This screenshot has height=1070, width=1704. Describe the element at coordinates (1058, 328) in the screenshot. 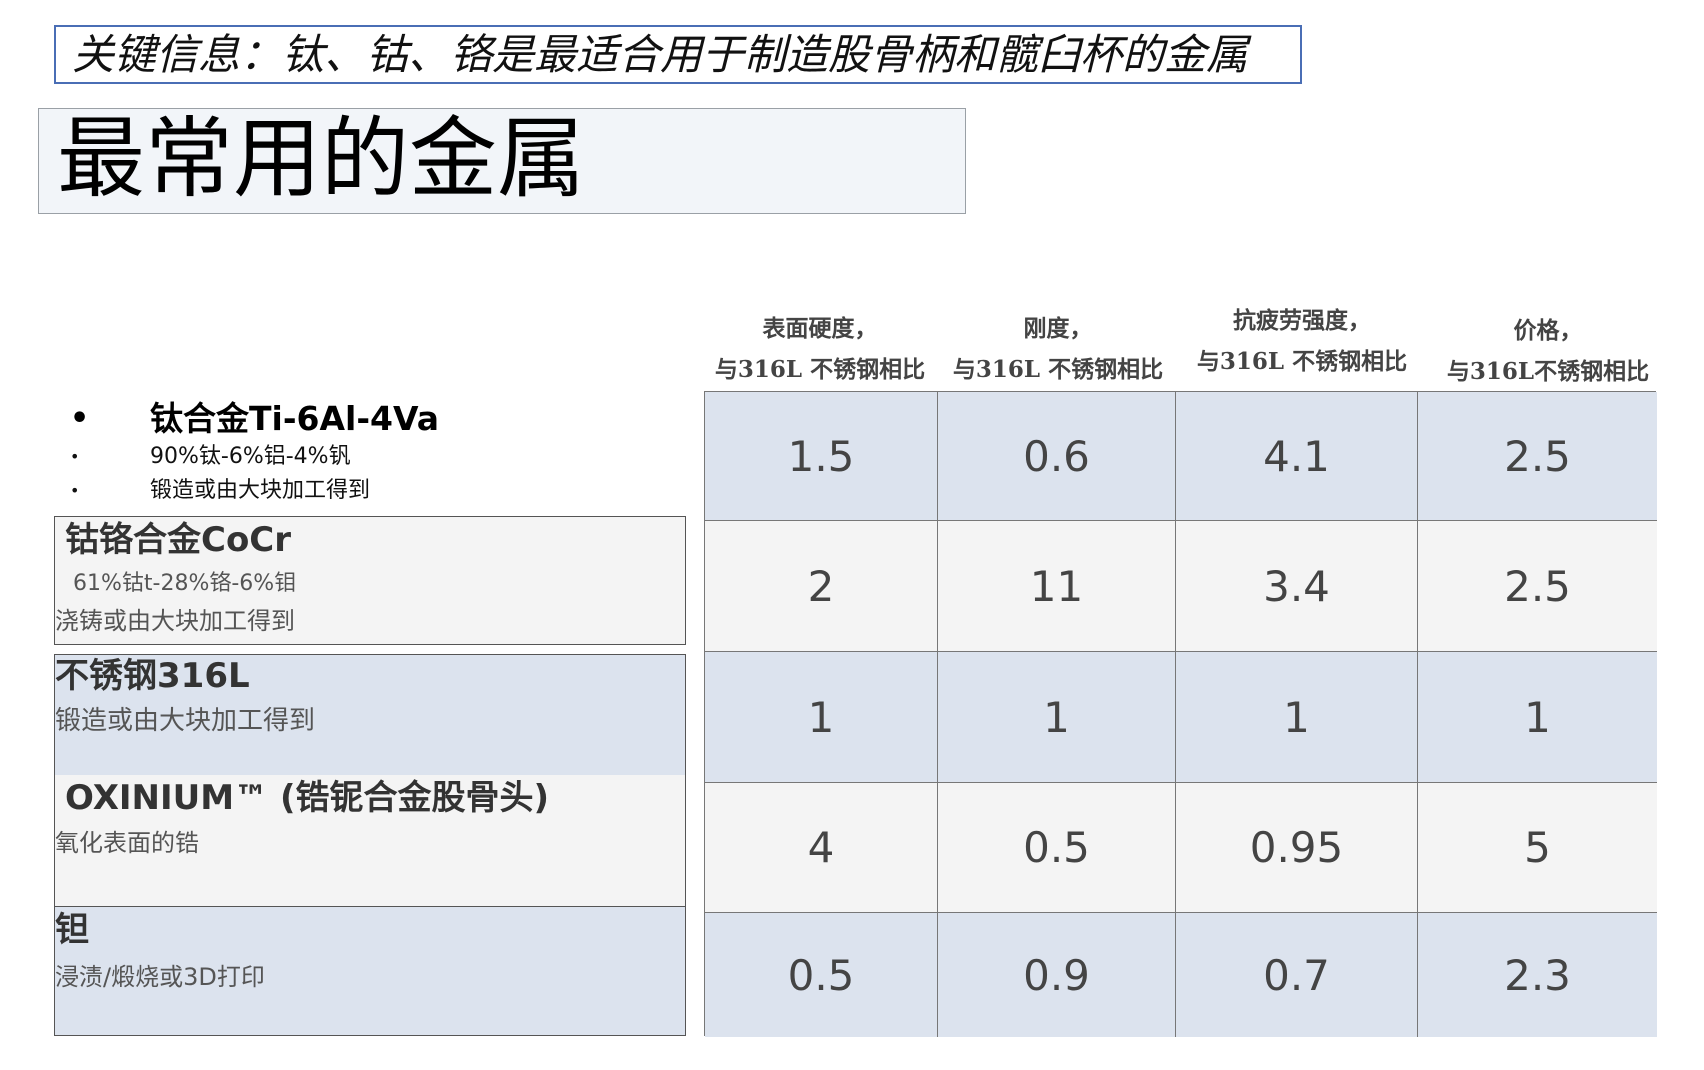

I see `column-header-line1: 刚度，` at that location.